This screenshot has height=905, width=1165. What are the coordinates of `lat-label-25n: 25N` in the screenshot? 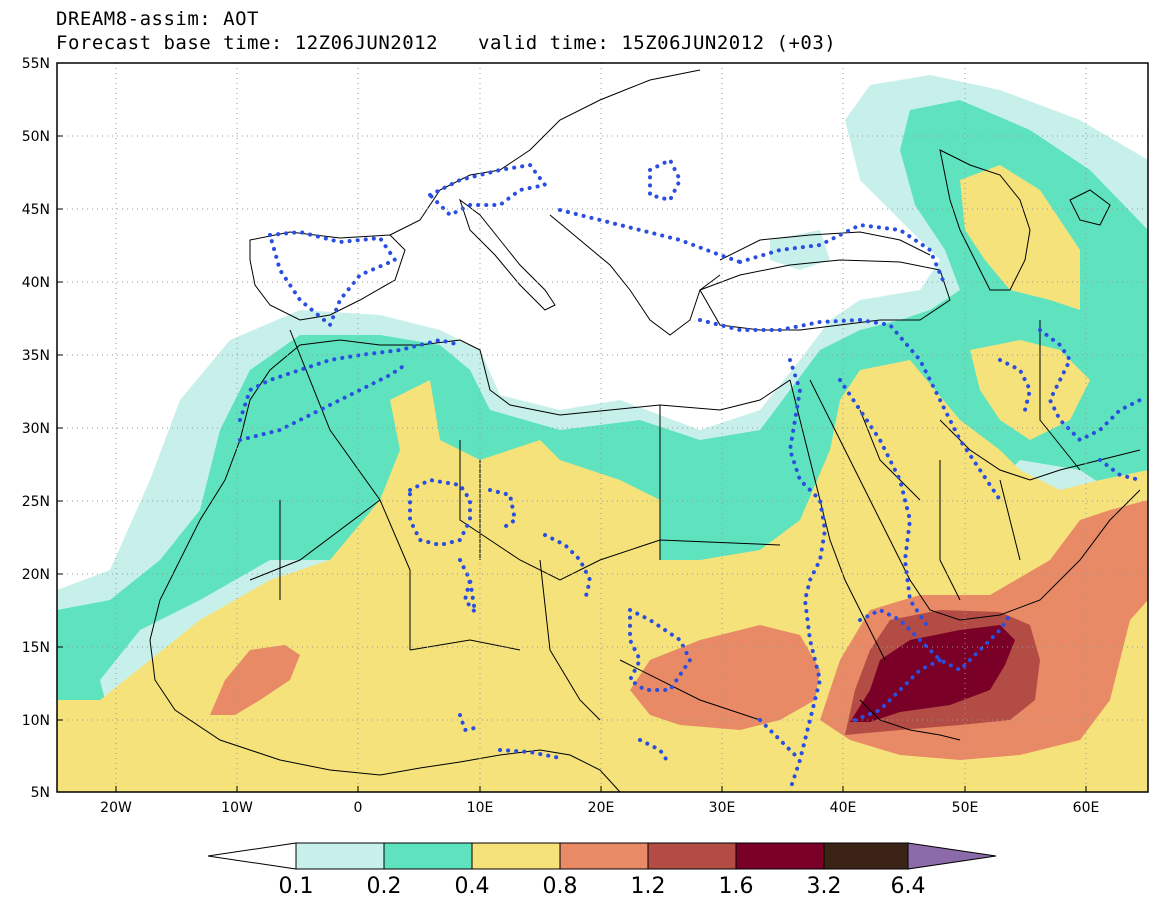 It's located at (36, 502).